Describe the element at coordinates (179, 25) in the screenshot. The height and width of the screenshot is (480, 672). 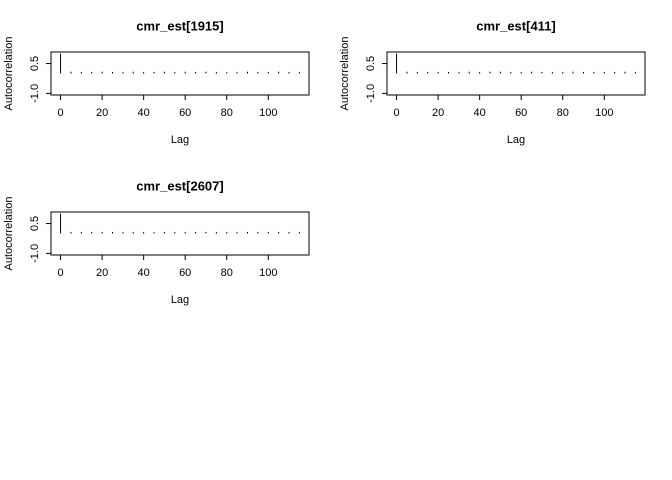
I see `panel-title: cmr_est[1915]` at that location.